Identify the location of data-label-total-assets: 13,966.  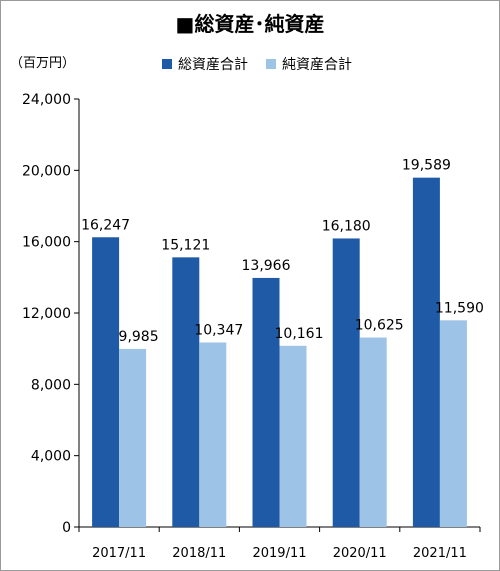
(266, 266).